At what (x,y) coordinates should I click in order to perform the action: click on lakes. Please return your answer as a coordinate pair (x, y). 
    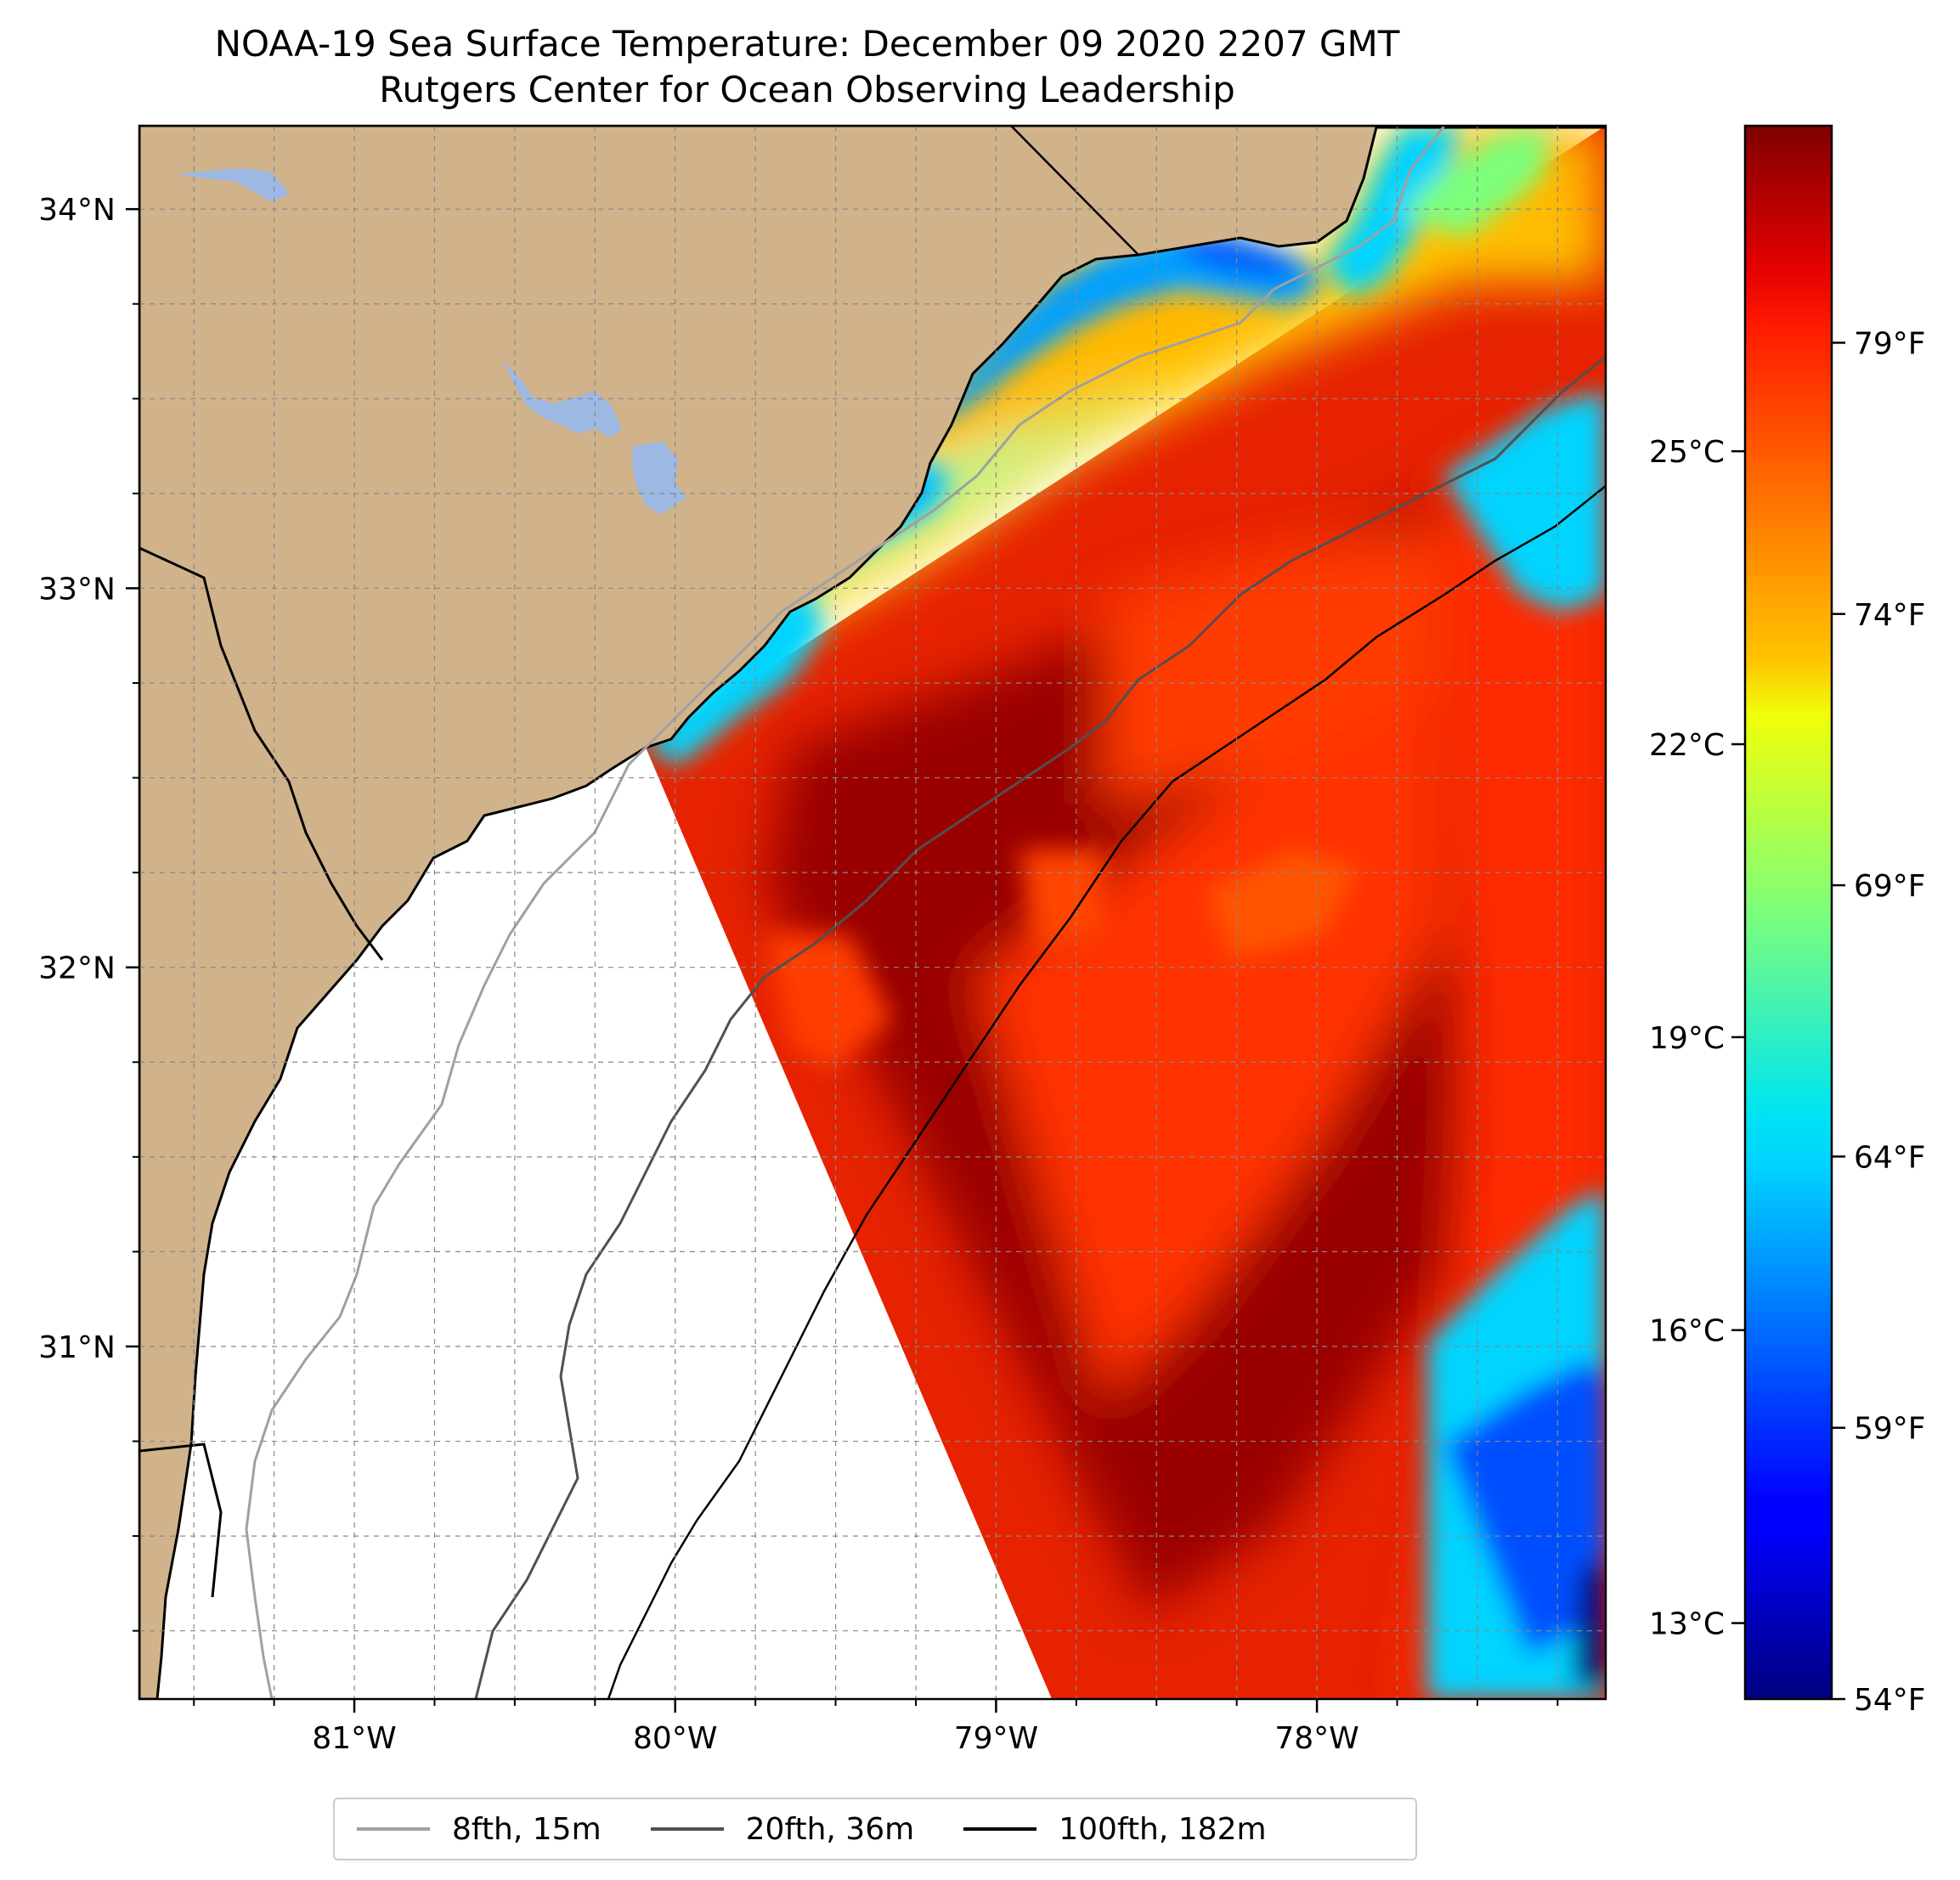
    Looking at the image, I should click on (432, 341).